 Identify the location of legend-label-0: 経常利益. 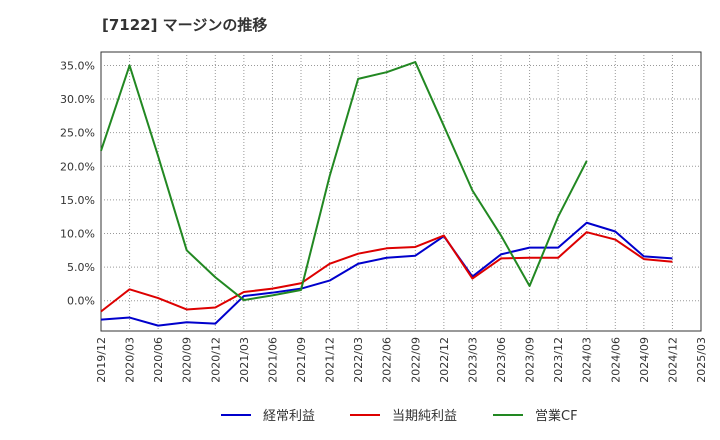
(289, 416).